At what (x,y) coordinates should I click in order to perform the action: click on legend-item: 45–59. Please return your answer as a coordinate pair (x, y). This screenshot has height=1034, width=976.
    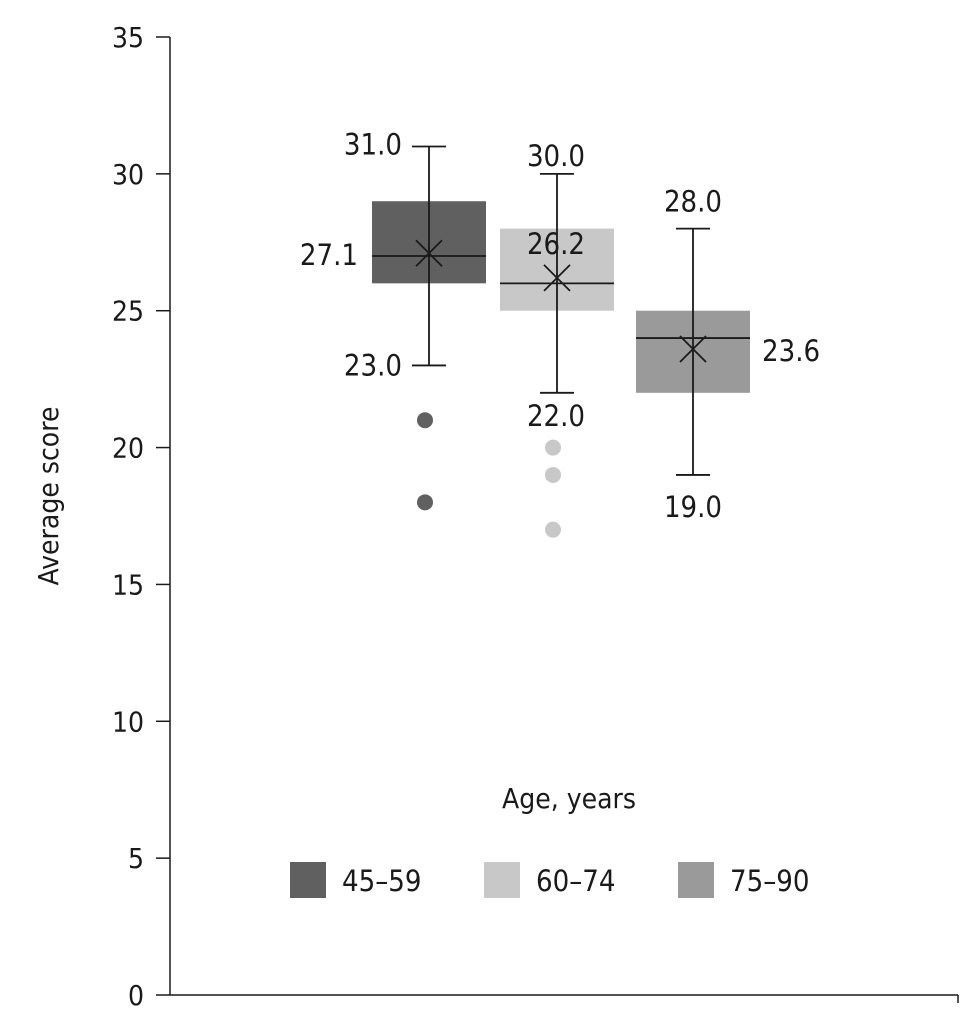
    Looking at the image, I should click on (355, 880).